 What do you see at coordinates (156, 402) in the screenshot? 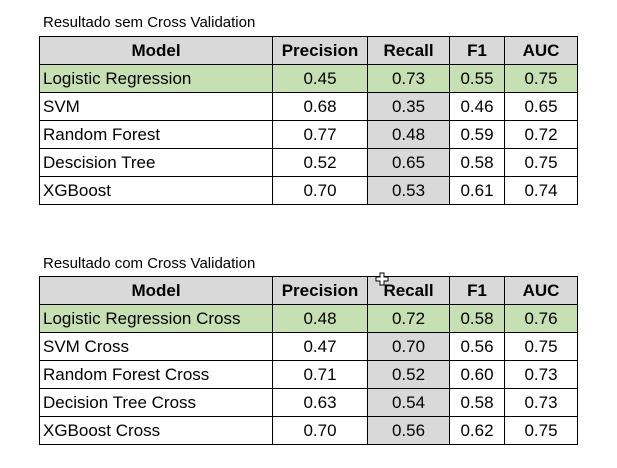
I see `cell-model: Decision Tree Cross` at bounding box center [156, 402].